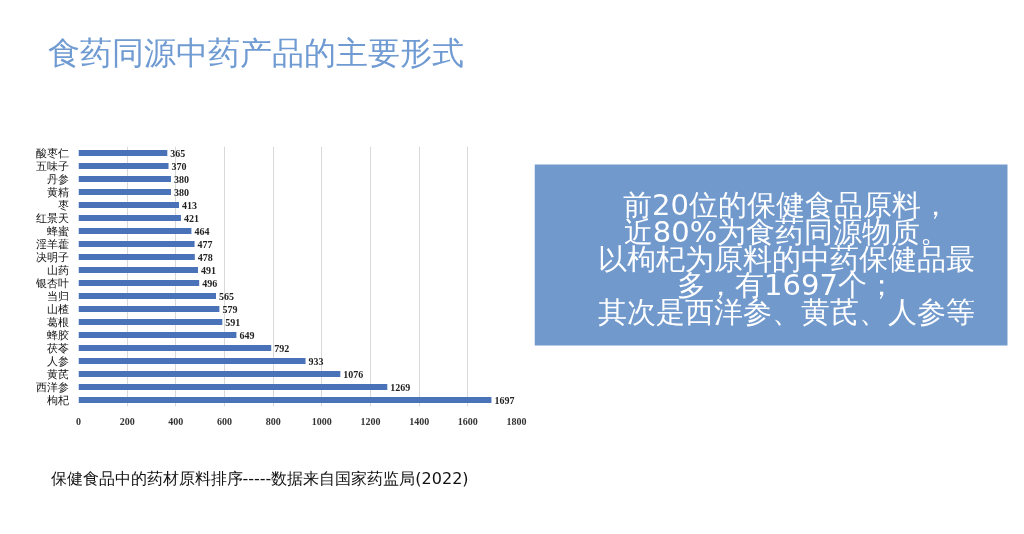 The width and height of the screenshot is (1024, 534). Describe the element at coordinates (52, 153) in the screenshot. I see `y-tick-label: 酸枣仁` at that location.